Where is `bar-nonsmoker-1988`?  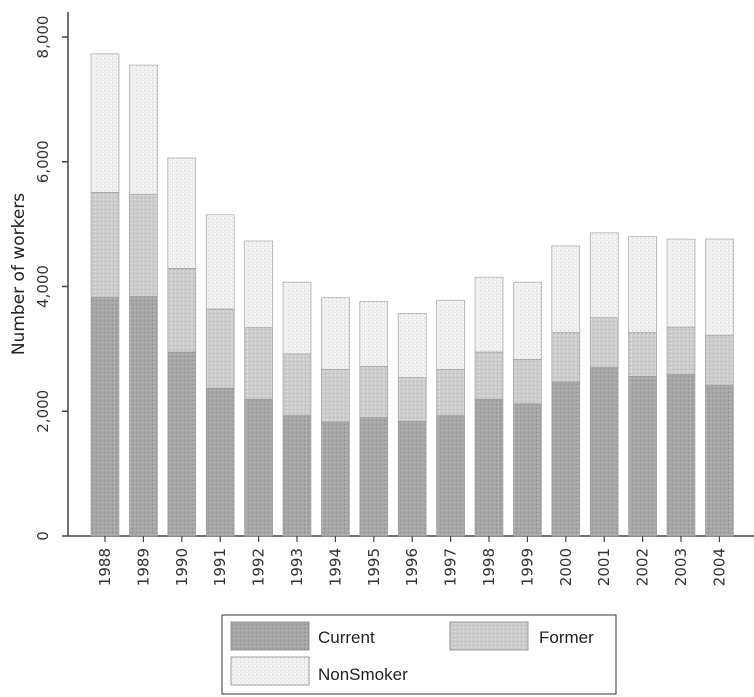
bar-nonsmoker-1988 is located at coordinates (105, 123).